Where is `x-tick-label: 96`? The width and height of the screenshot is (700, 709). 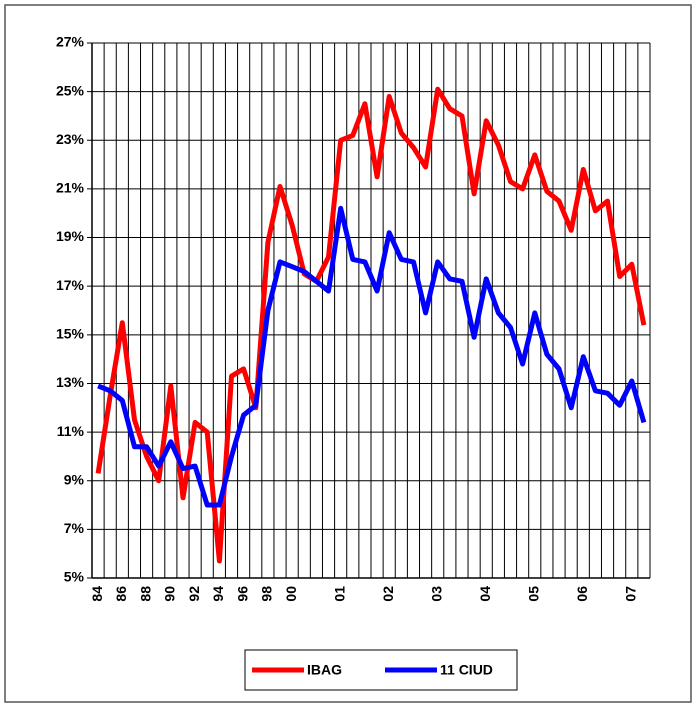 x-tick-label: 96 is located at coordinates (242, 594).